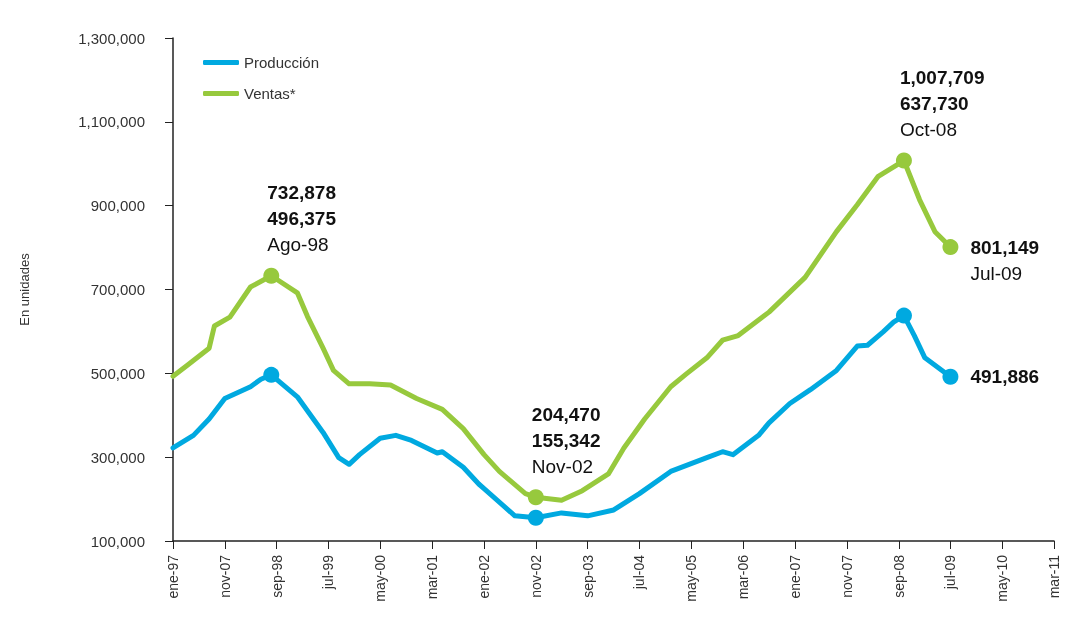  What do you see at coordinates (566, 440) in the screenshot?
I see `annotation: 204,470 155,342 Nov-02` at bounding box center [566, 440].